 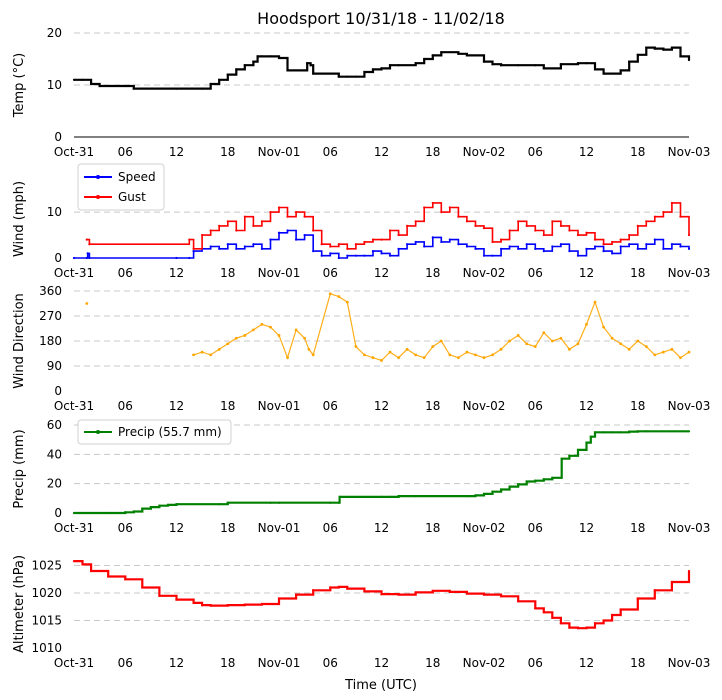 What do you see at coordinates (98, 432) in the screenshot?
I see `legend-marker` at bounding box center [98, 432].